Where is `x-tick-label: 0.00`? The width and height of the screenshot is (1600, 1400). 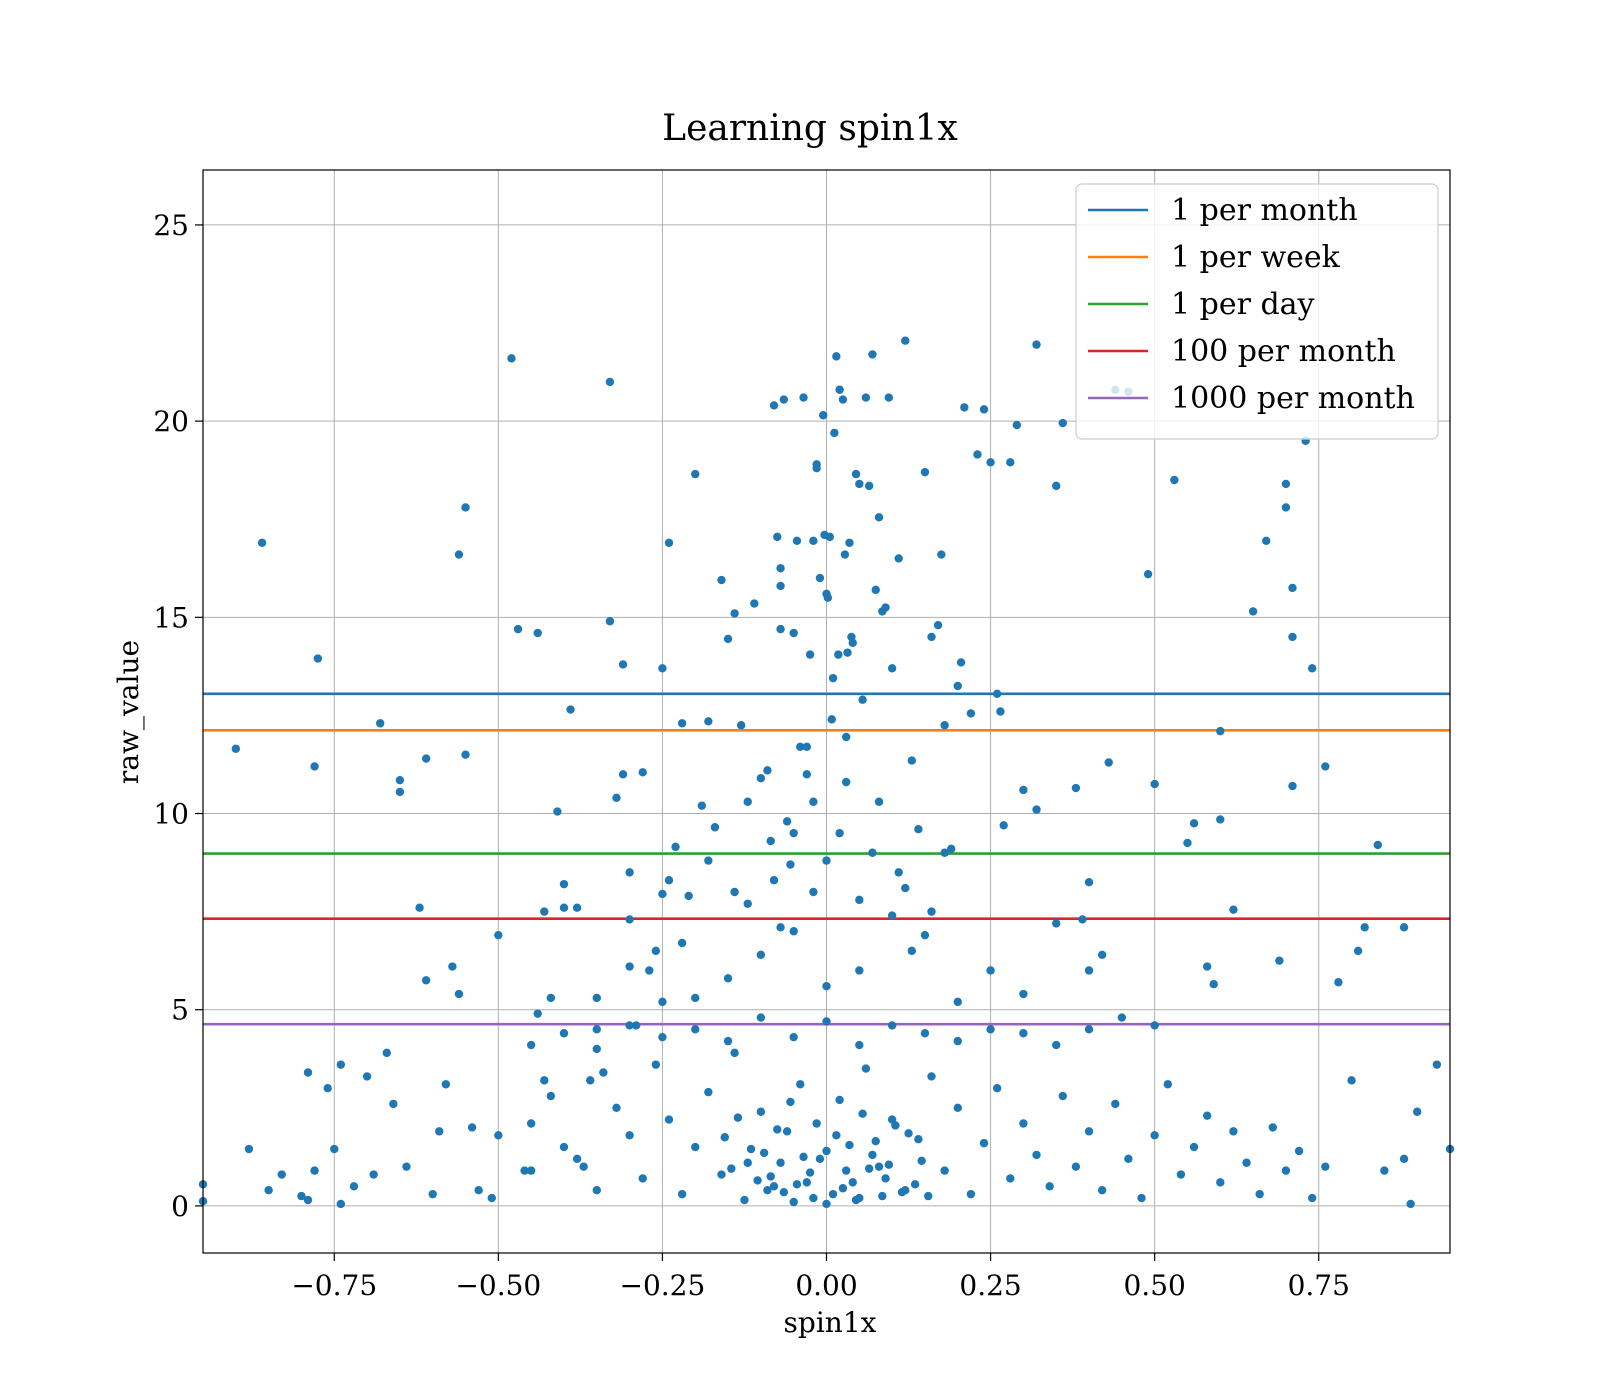
x-tick-label: 0.00 is located at coordinates (826, 1285).